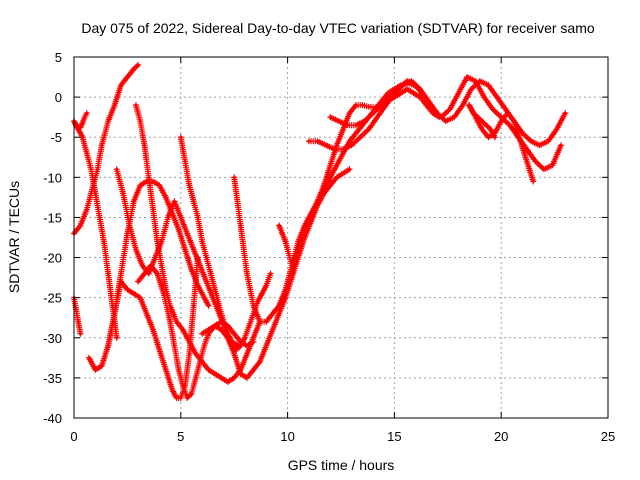  Describe the element at coordinates (58, 57) in the screenshot. I see `y-tick-label: 5` at that location.